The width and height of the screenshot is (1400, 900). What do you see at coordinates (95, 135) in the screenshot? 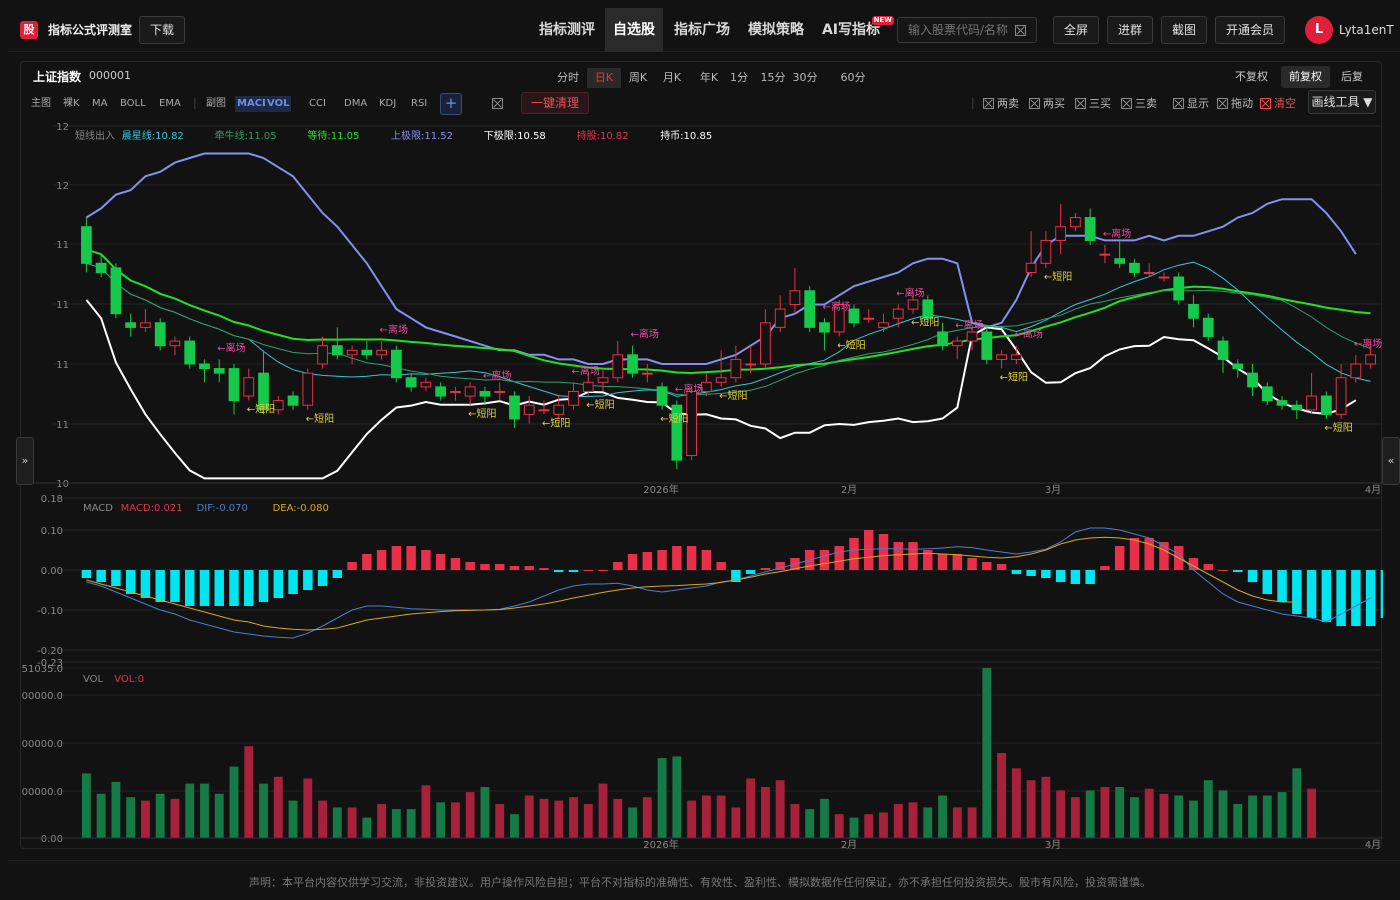
I see `legend-item: 短线出入` at bounding box center [95, 135].